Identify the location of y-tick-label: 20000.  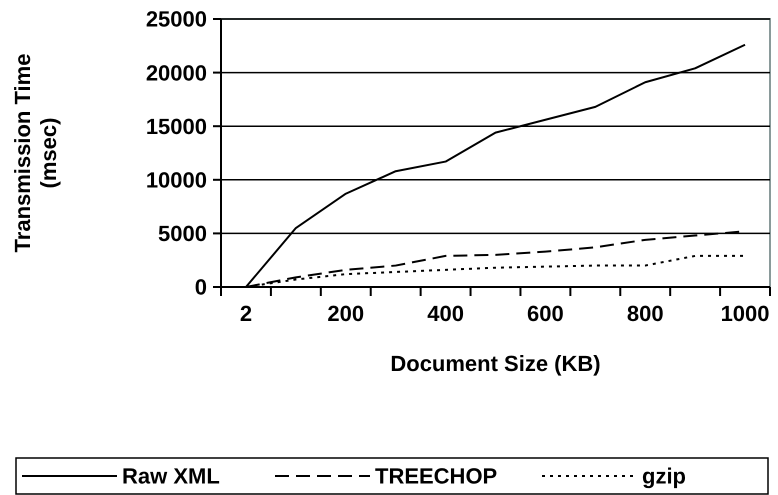
(176, 73).